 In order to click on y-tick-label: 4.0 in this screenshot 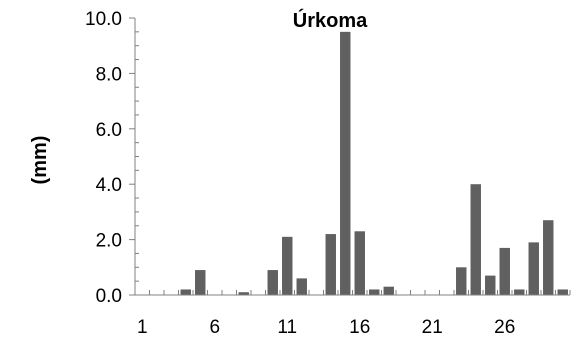, I will do `click(109, 185)`.